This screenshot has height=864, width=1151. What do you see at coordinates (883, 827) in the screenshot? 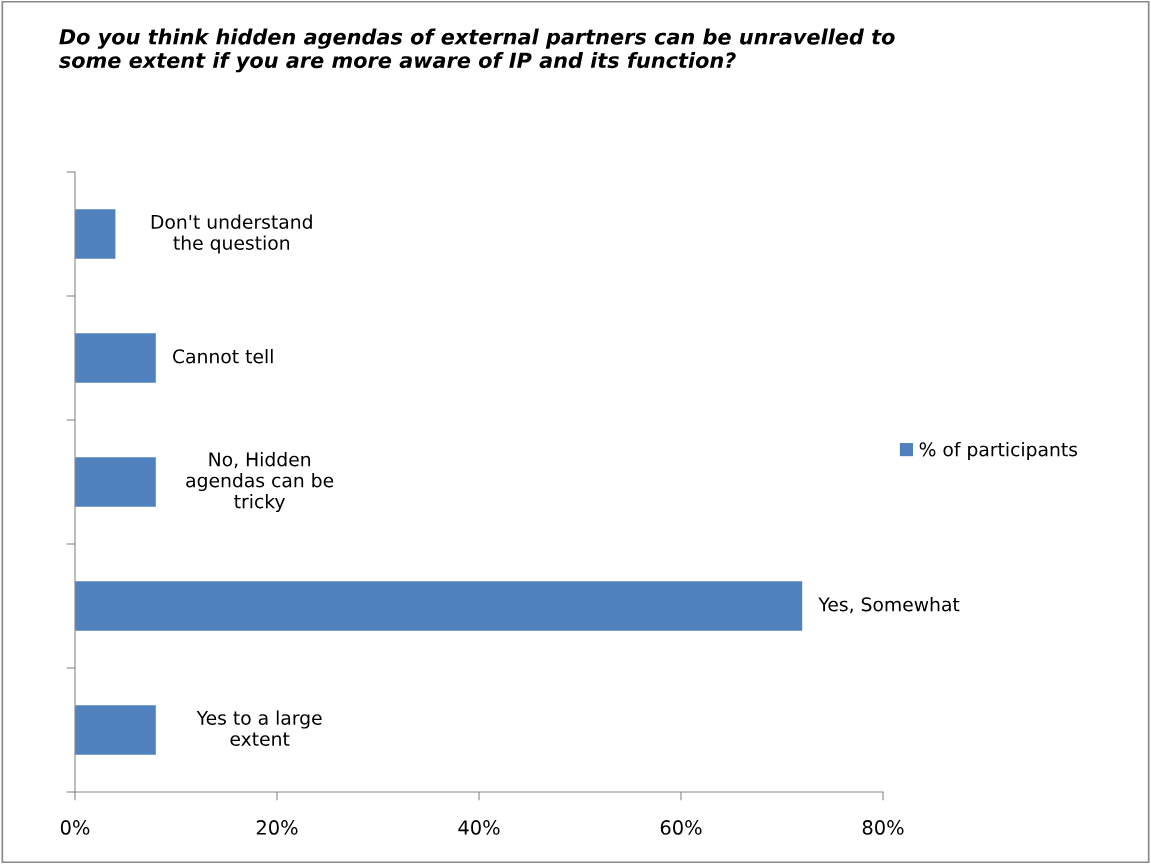
I see `x-tick-label: 80%` at bounding box center [883, 827].